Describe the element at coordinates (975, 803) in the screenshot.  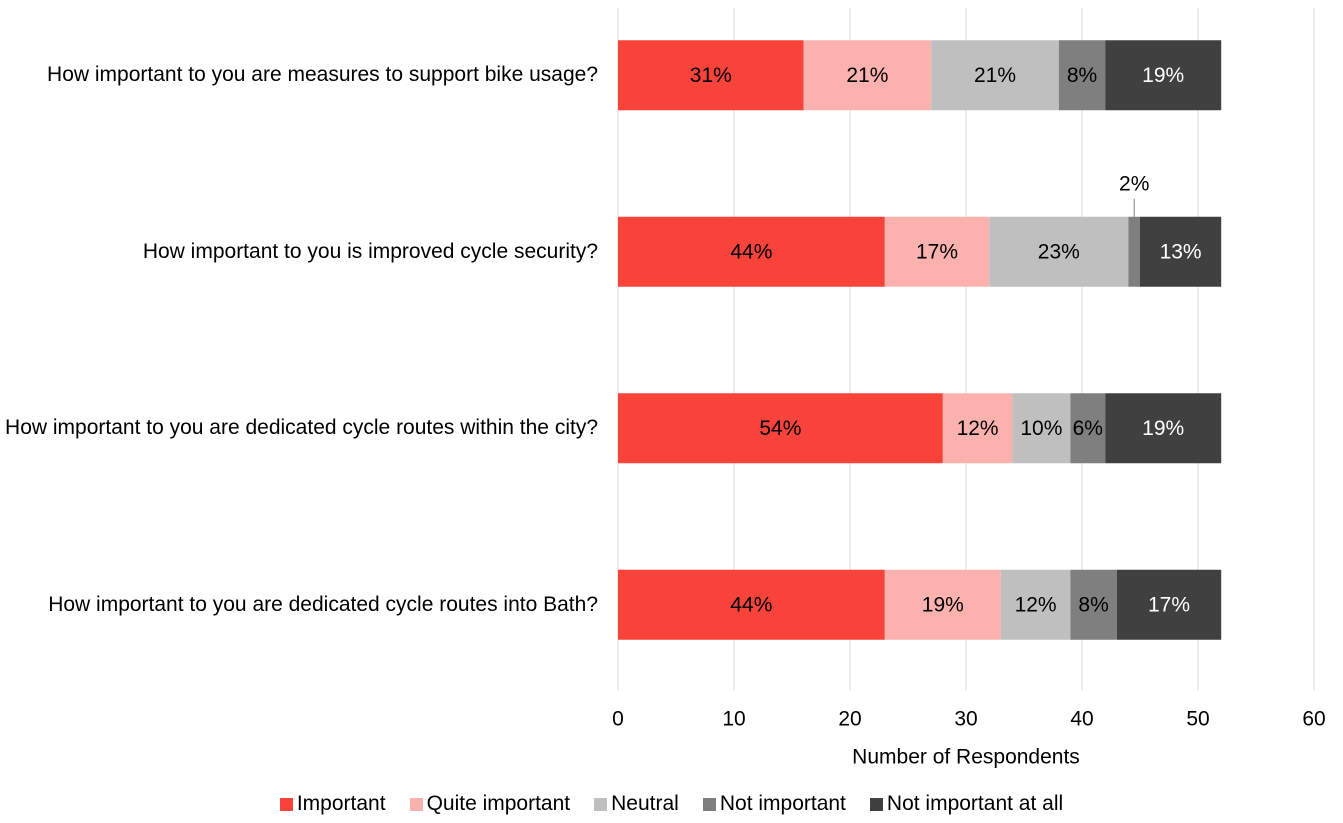
I see `legend-label: Not important at all` at that location.